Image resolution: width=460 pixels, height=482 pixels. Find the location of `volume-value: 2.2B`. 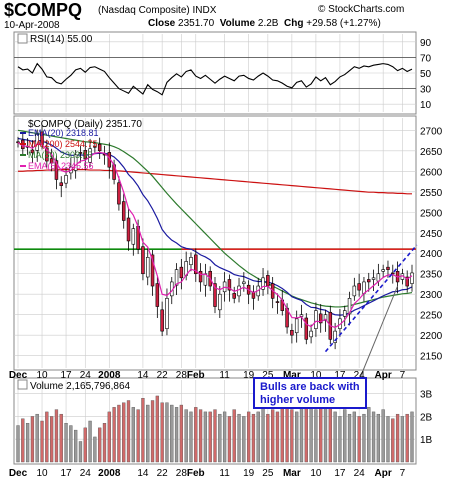

volume-value: 2.2B is located at coordinates (268, 23).